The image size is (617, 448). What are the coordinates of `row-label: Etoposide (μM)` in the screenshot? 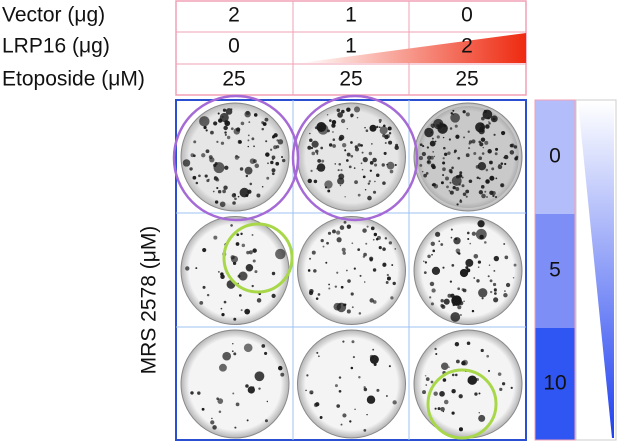 It's located at (73, 79).